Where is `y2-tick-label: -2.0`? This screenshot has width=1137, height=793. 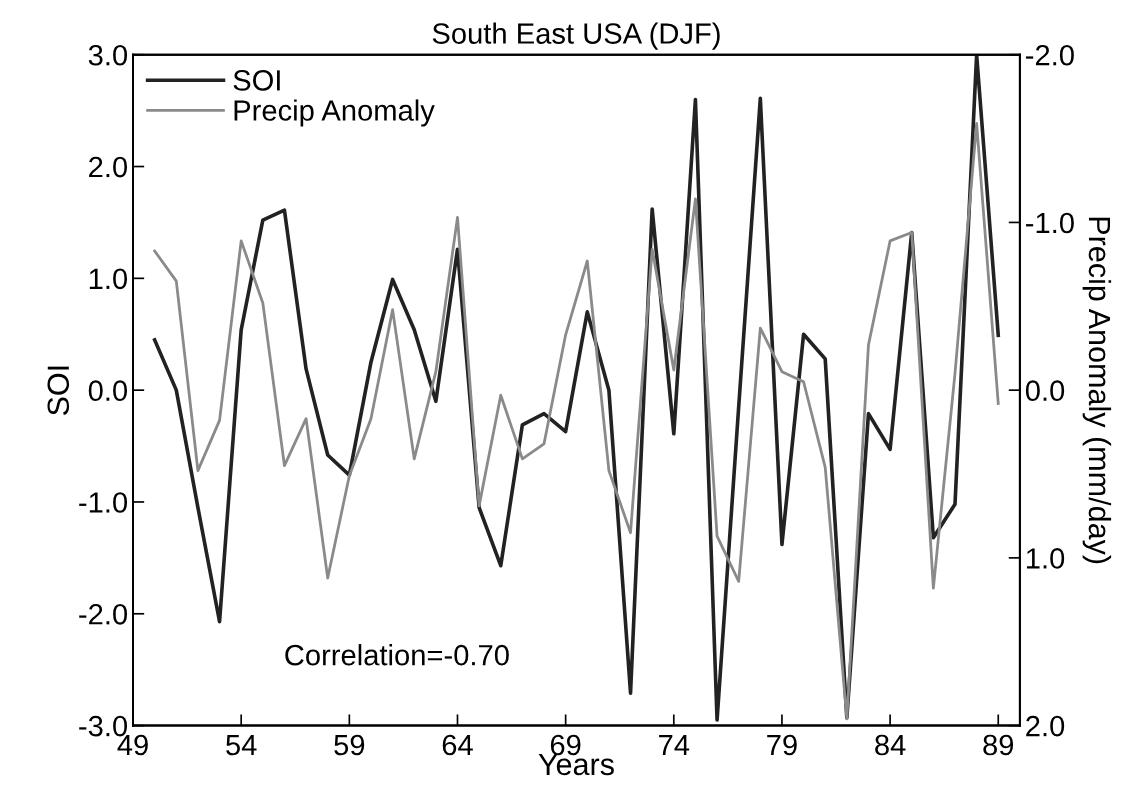 y2-tick-label: -2.0 is located at coordinates (1050, 55).